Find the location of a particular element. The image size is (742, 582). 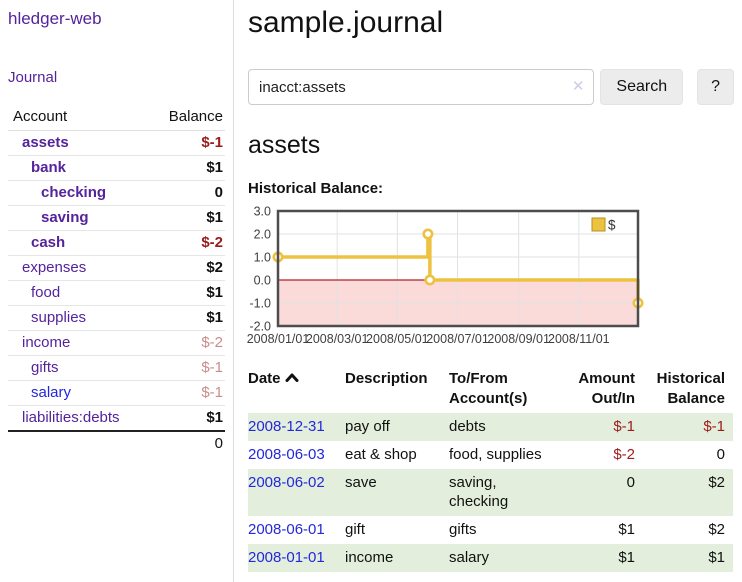

search-button: Search is located at coordinates (642, 87).